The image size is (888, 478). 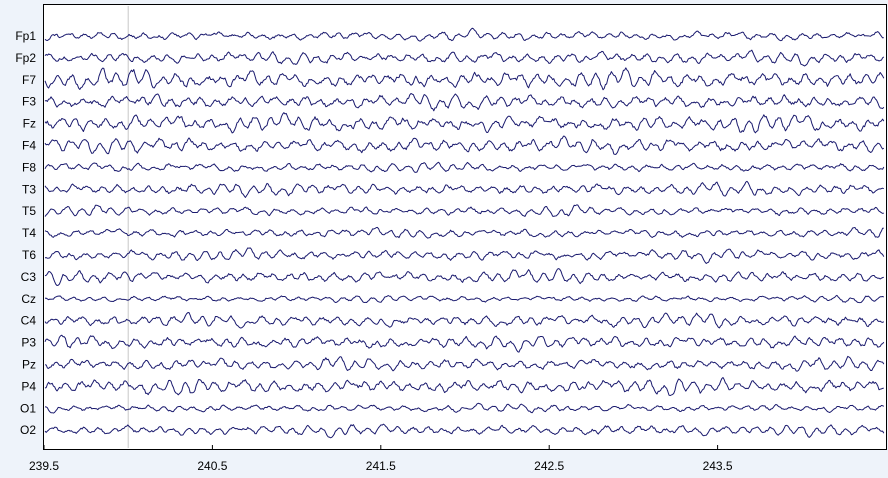 What do you see at coordinates (464, 320) in the screenshot?
I see `trace-c4` at bounding box center [464, 320].